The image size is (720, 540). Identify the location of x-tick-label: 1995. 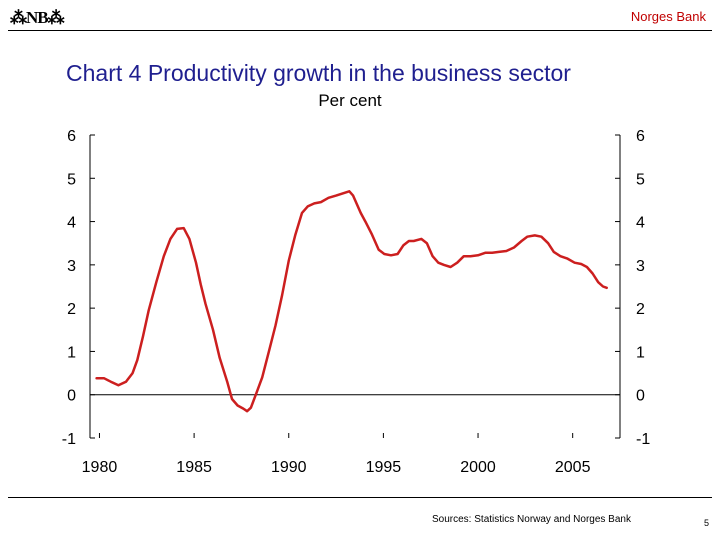
(384, 467).